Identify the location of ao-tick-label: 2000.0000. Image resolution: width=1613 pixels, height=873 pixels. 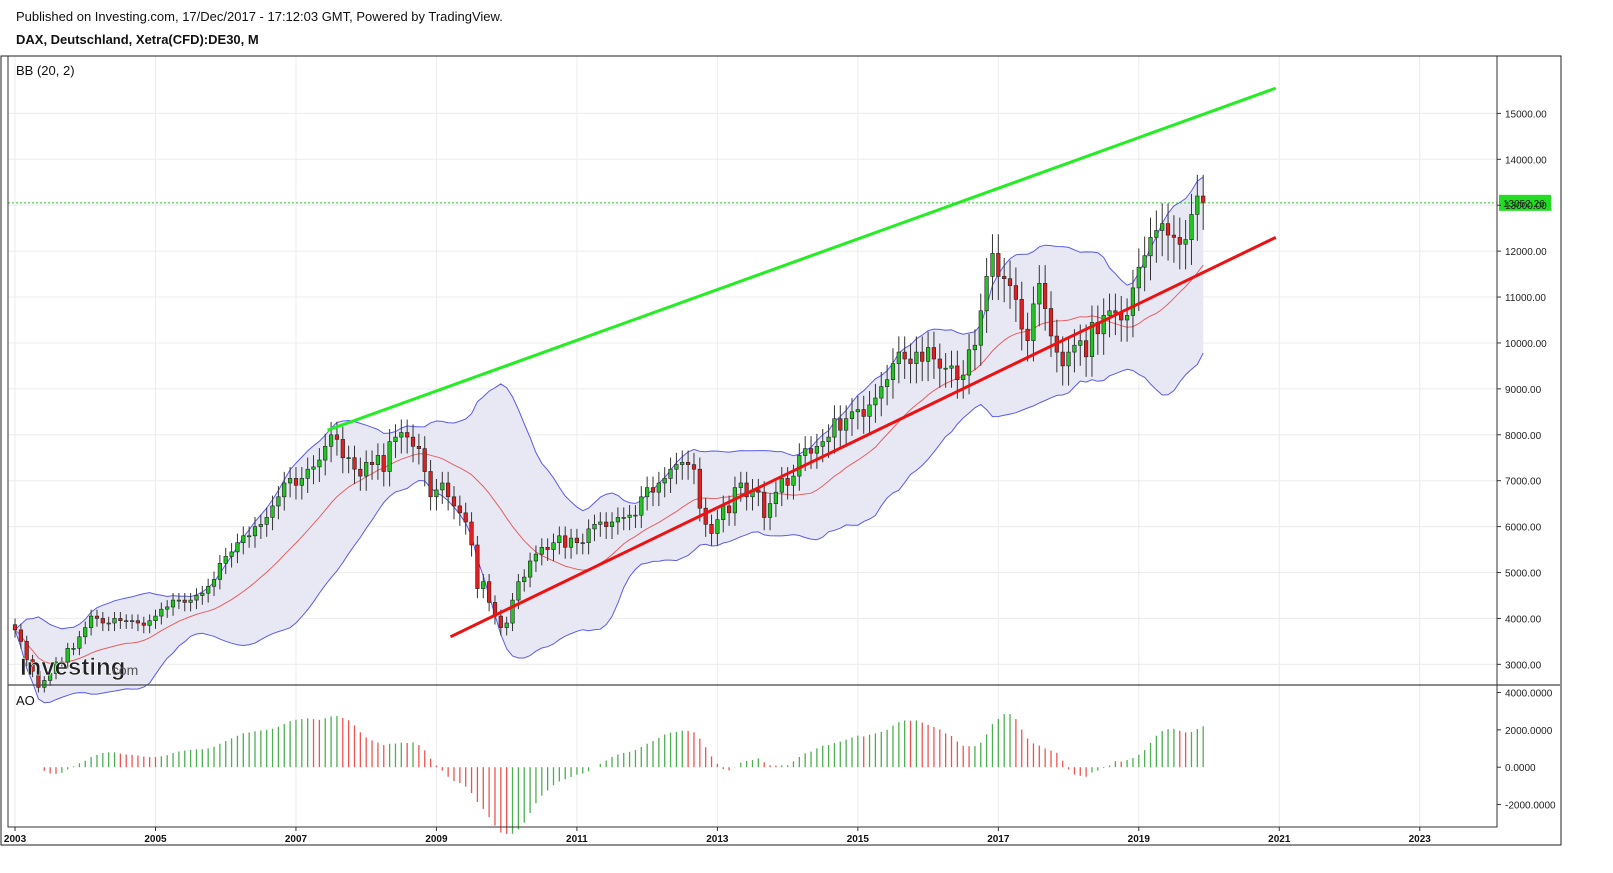
(1529, 731).